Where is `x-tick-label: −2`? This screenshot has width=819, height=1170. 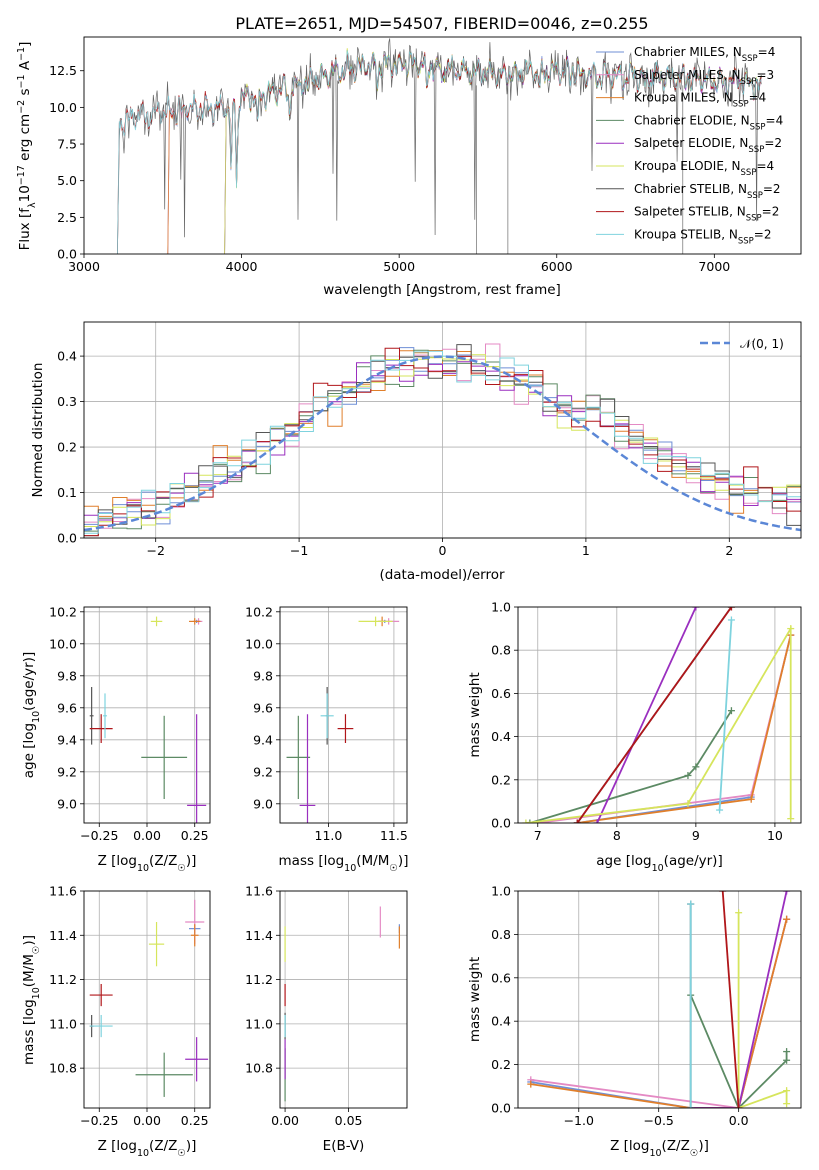
x-tick-label: −2 is located at coordinates (155, 550).